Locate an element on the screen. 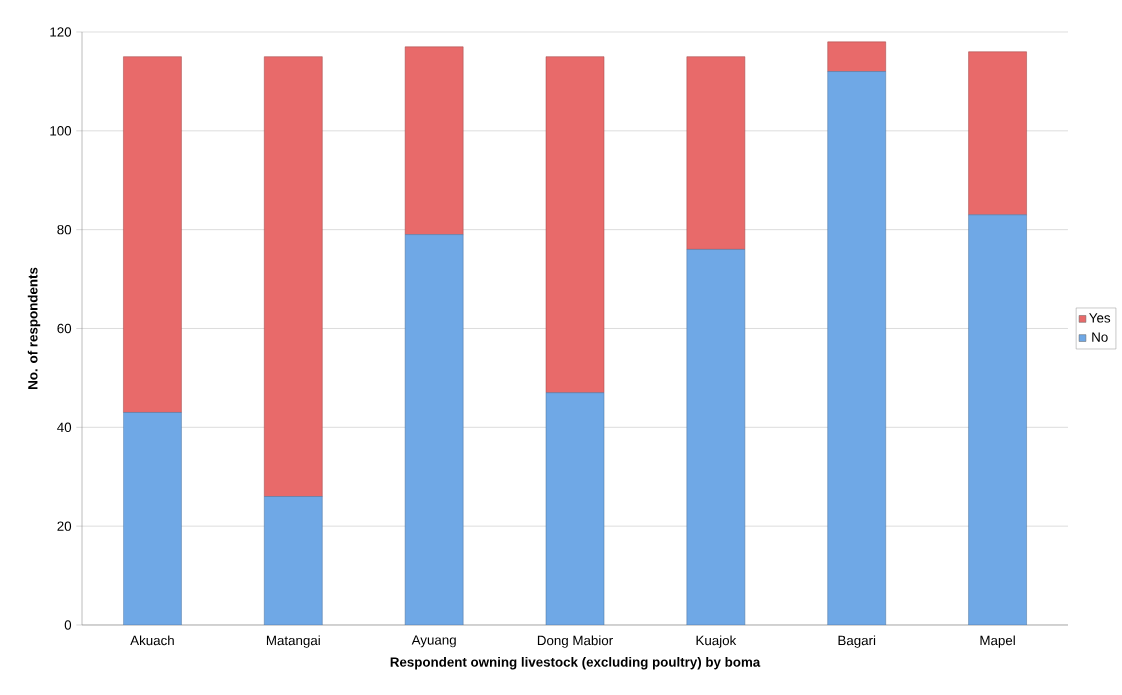  x-axis-title: Respondent owning livestock (excluding poultry) by boma is located at coordinates (575, 663).